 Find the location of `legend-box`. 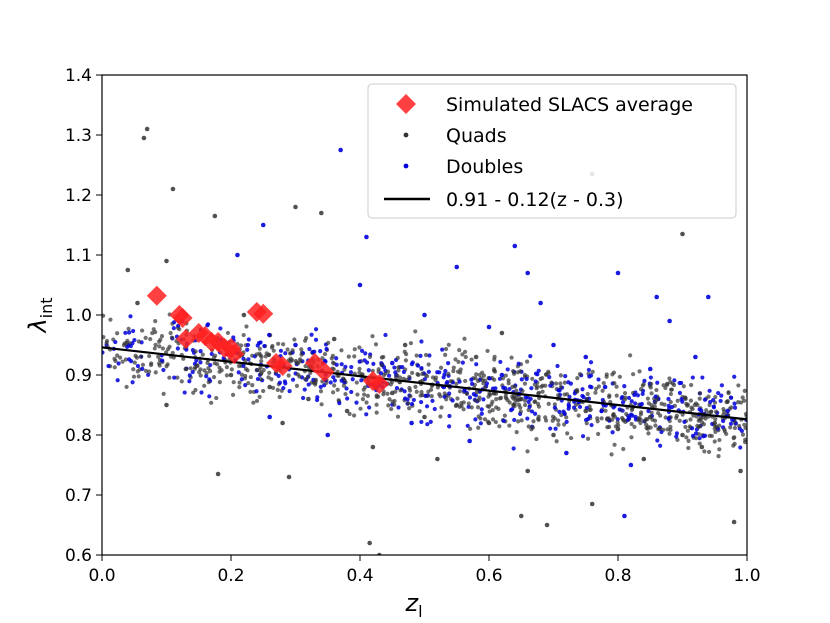

legend-box is located at coordinates (552, 151).